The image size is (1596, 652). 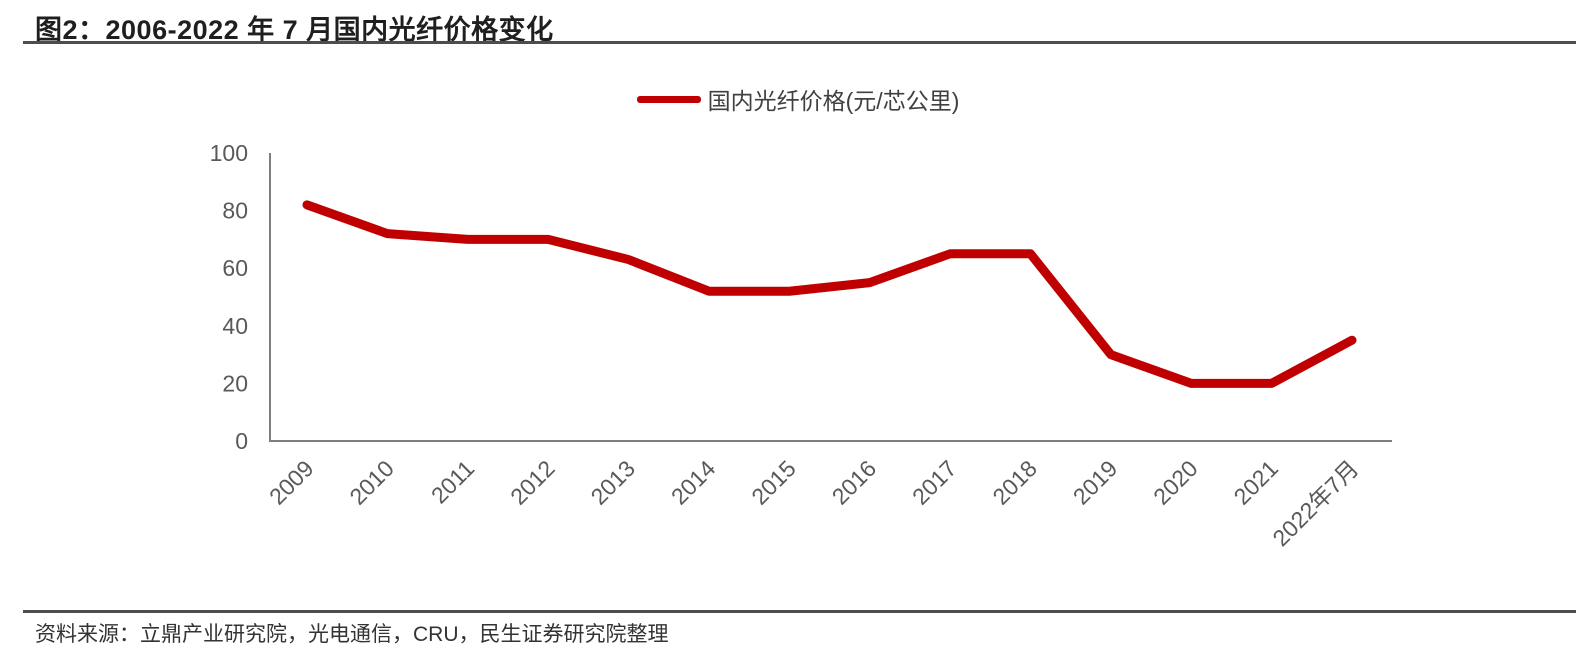 What do you see at coordinates (799, 42) in the screenshot?
I see `title-underline` at bounding box center [799, 42].